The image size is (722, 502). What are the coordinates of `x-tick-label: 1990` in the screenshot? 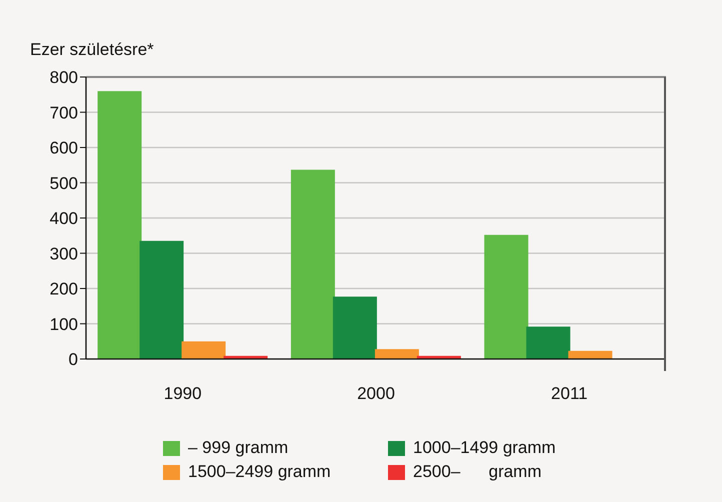 It's located at (183, 394).